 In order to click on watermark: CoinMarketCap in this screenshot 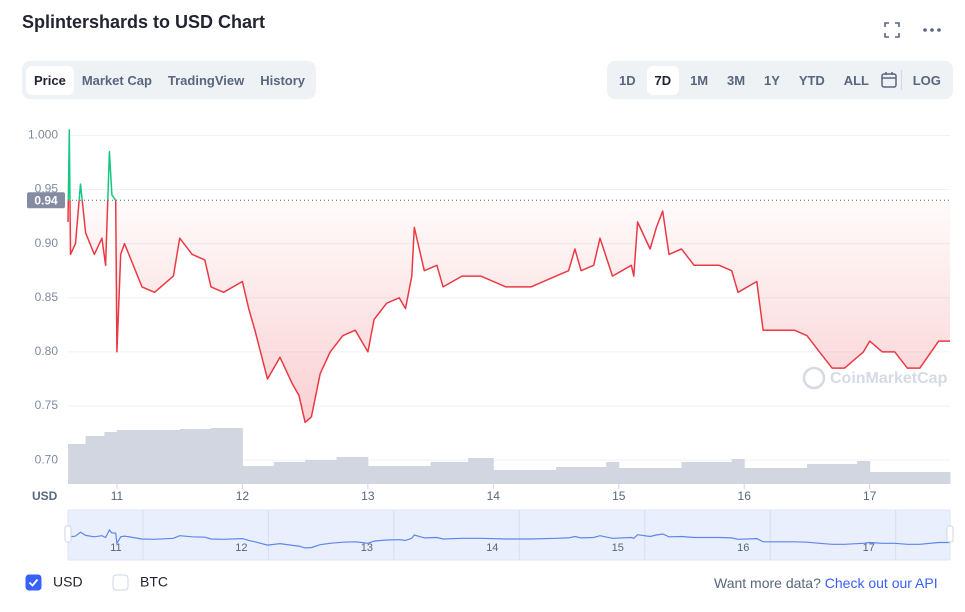, I will do `click(889, 378)`.